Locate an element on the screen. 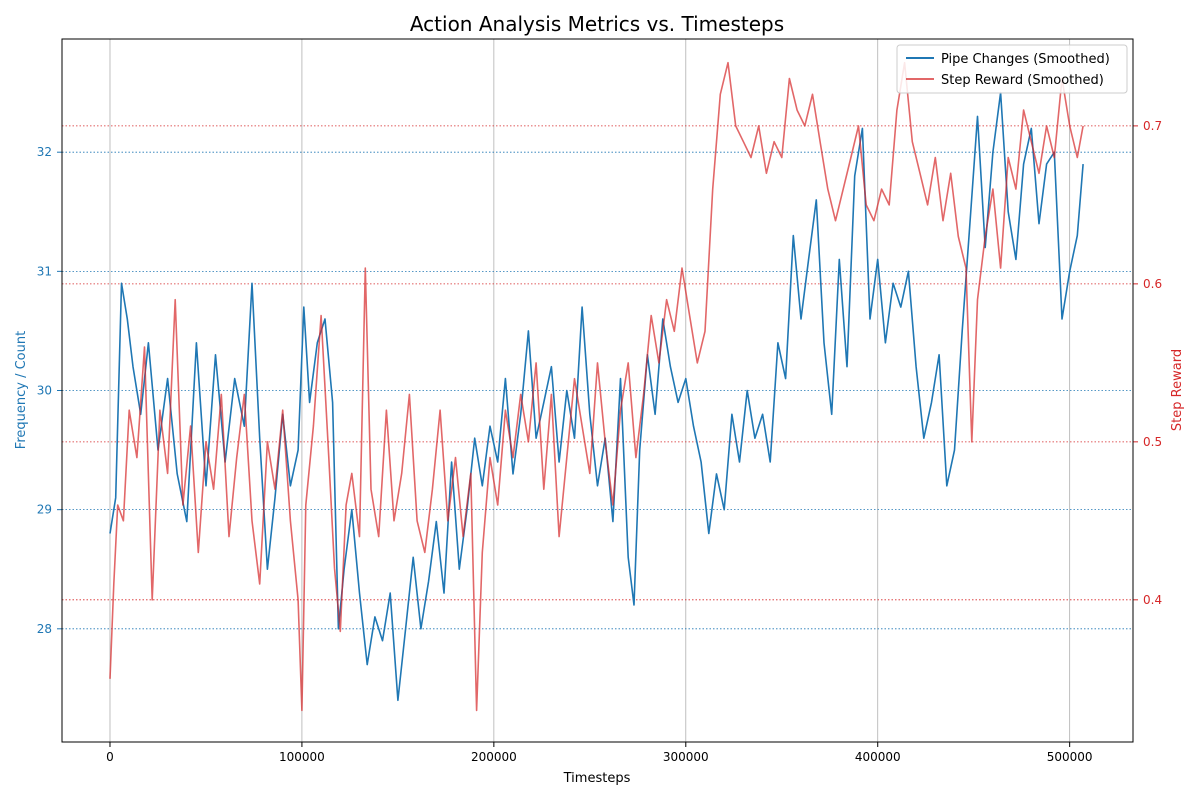 This screenshot has height=800, width=1200. y-right-tick-label: 0.4 is located at coordinates (1152, 600).